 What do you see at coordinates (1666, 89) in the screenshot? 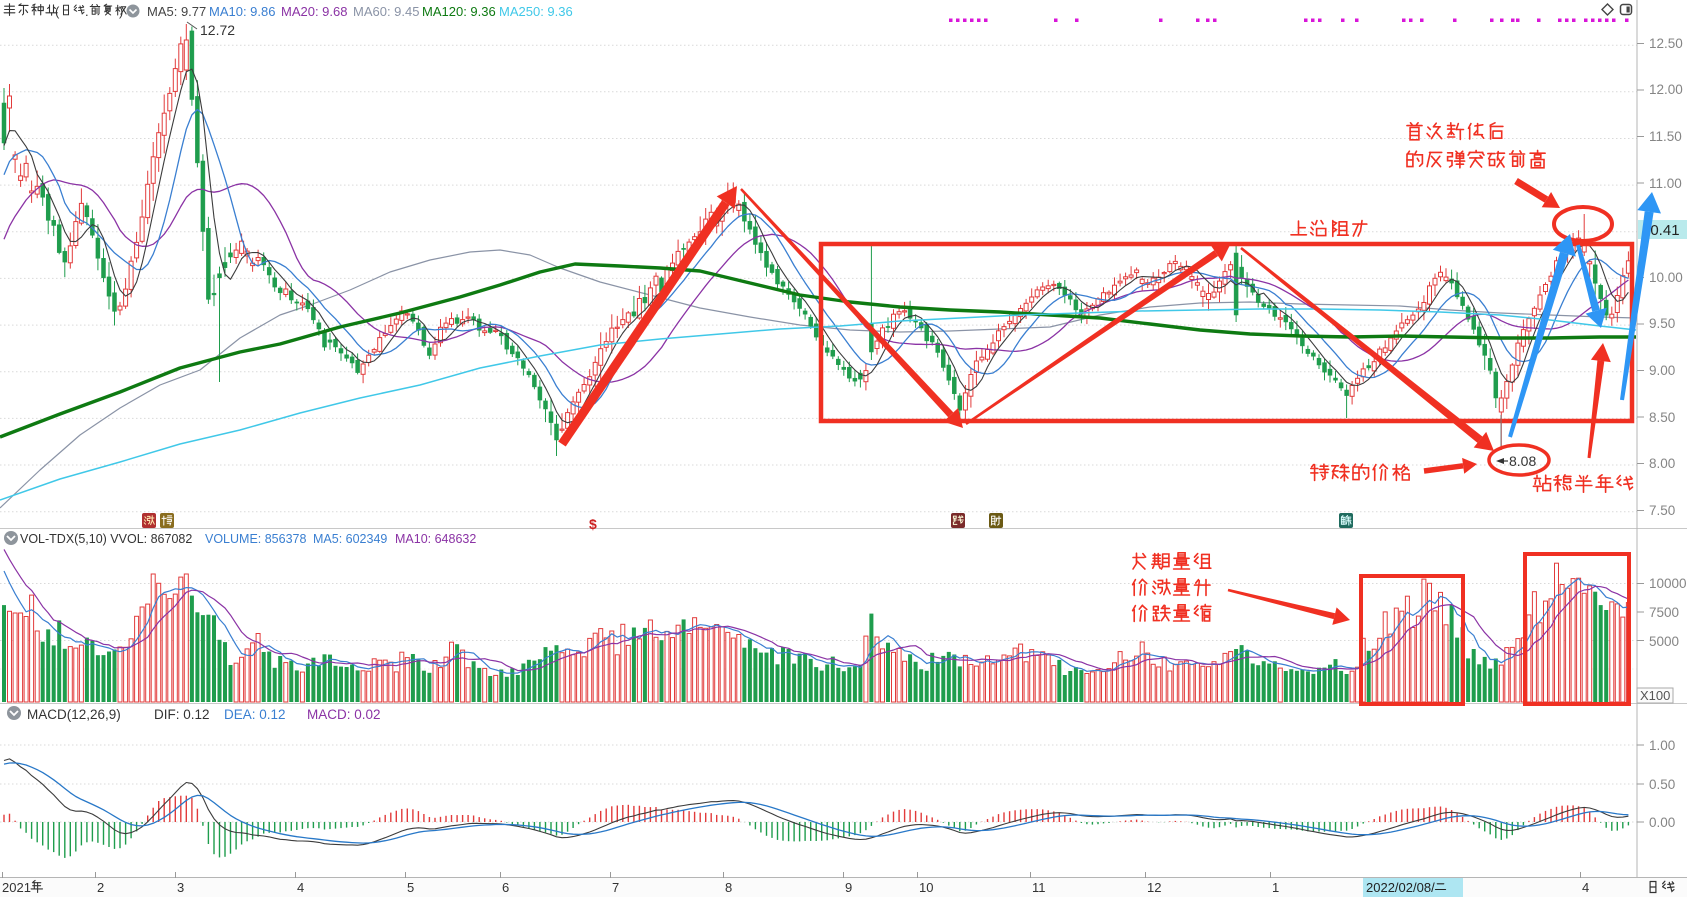
I see `svg-text: 12.00` at bounding box center [1666, 89].